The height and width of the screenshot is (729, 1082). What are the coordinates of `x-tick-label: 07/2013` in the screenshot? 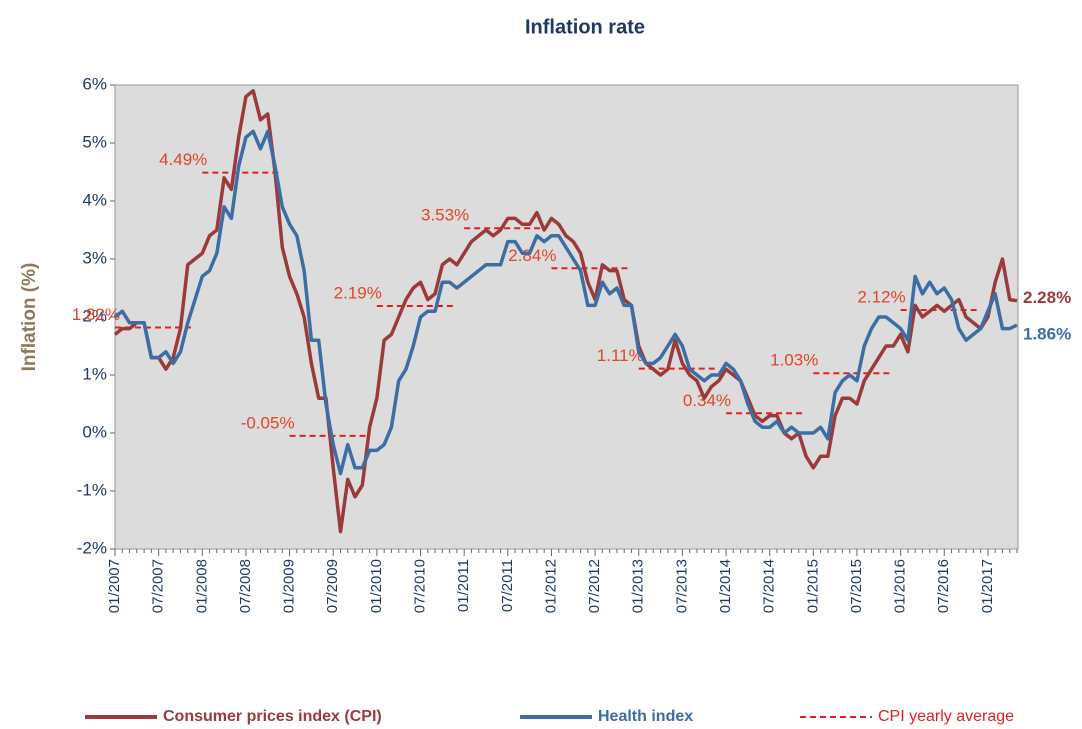 It's located at (681, 586).